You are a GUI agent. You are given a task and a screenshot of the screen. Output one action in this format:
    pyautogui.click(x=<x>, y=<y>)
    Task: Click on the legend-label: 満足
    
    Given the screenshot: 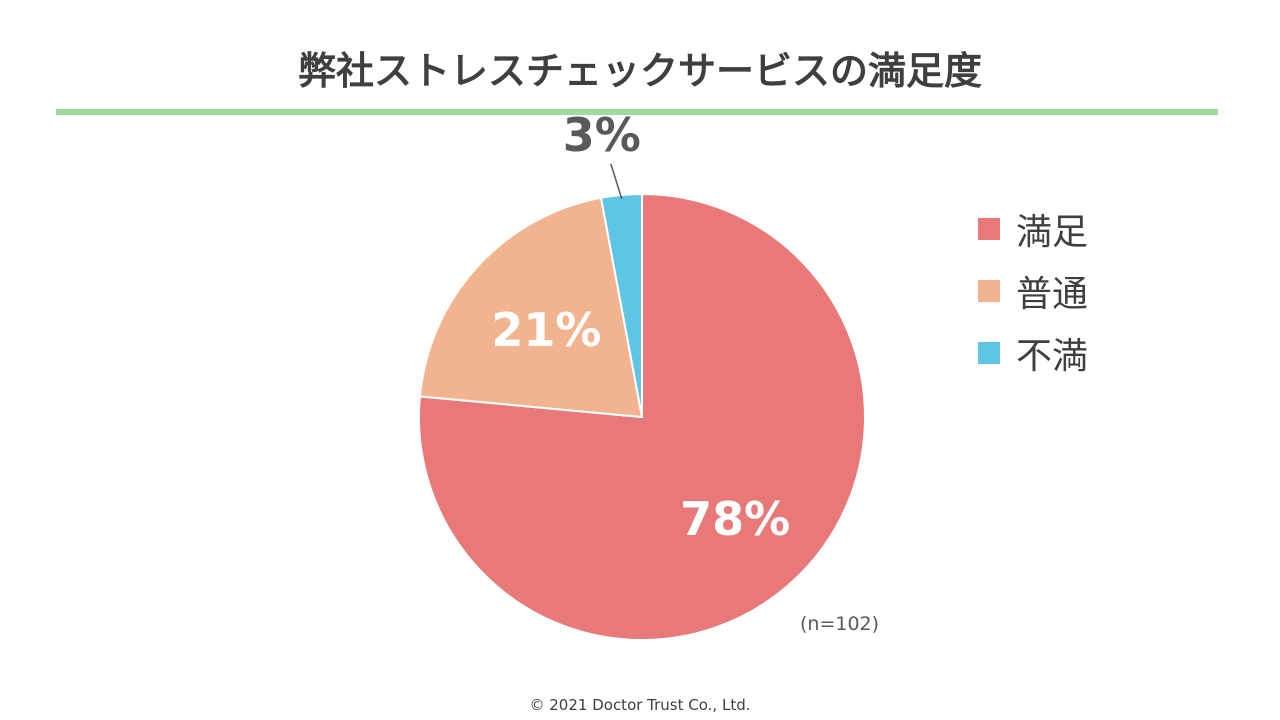 What is the action you would take?
    pyautogui.click(x=1052, y=232)
    